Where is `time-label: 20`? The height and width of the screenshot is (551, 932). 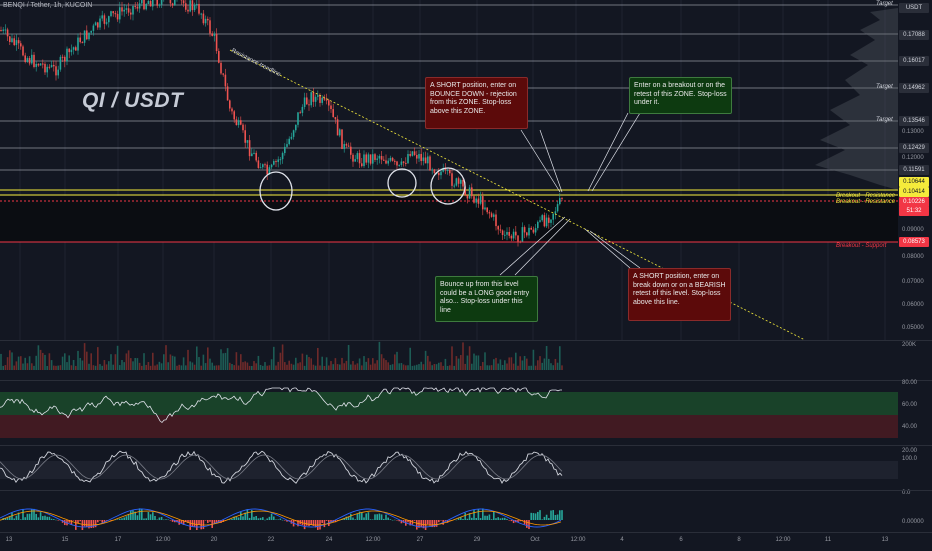
time-label: 20 is located at coordinates (214, 540).